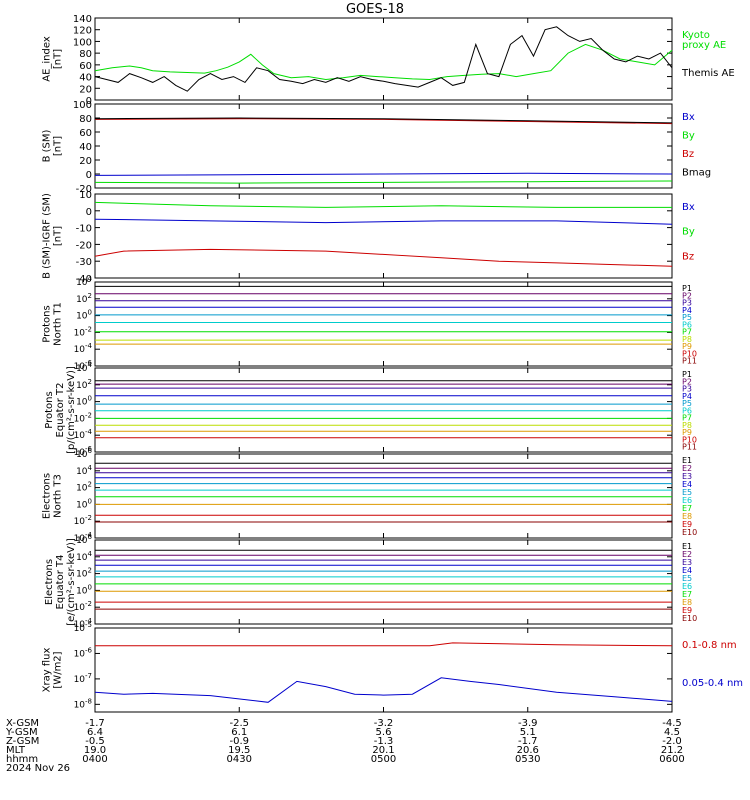  Describe the element at coordinates (688, 232) in the screenshot. I see `legend-2-1-0: By` at that location.